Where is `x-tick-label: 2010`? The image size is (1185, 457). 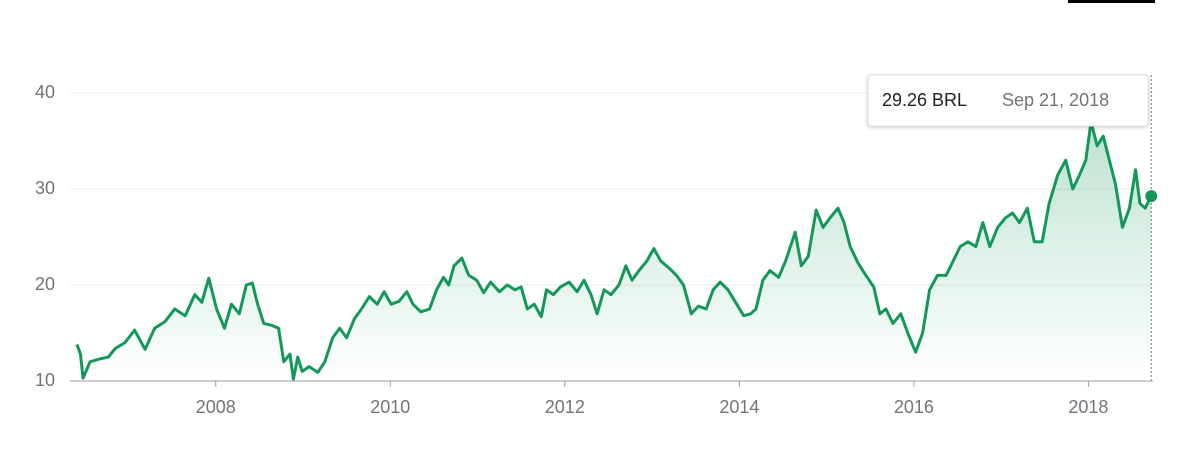
x-tick-label: 2010 is located at coordinates (390, 407).